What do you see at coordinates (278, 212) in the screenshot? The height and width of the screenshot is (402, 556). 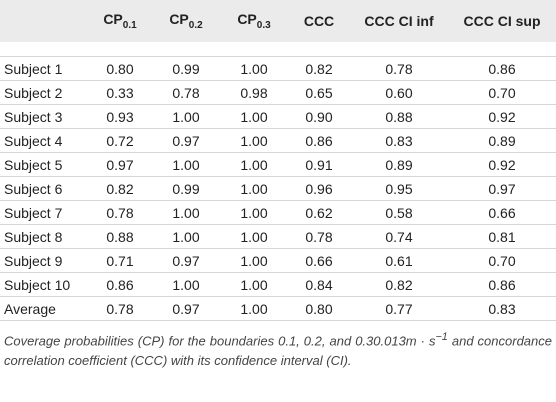 I see `table-row: Subject 7 0.78 1.00 1.00 0.62 0.58 0.66` at bounding box center [278, 212].